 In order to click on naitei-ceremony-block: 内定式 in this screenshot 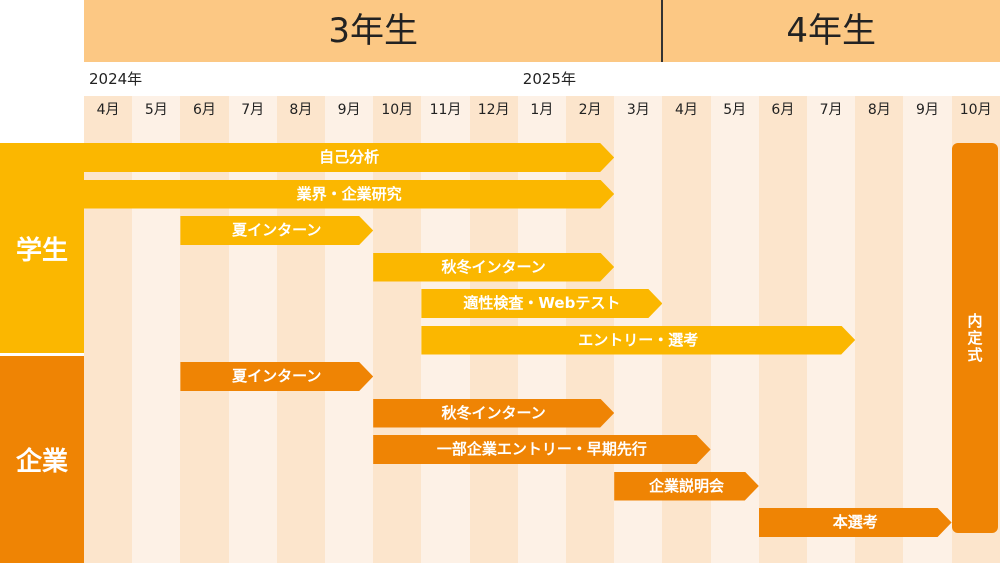, I will do `click(975, 338)`.